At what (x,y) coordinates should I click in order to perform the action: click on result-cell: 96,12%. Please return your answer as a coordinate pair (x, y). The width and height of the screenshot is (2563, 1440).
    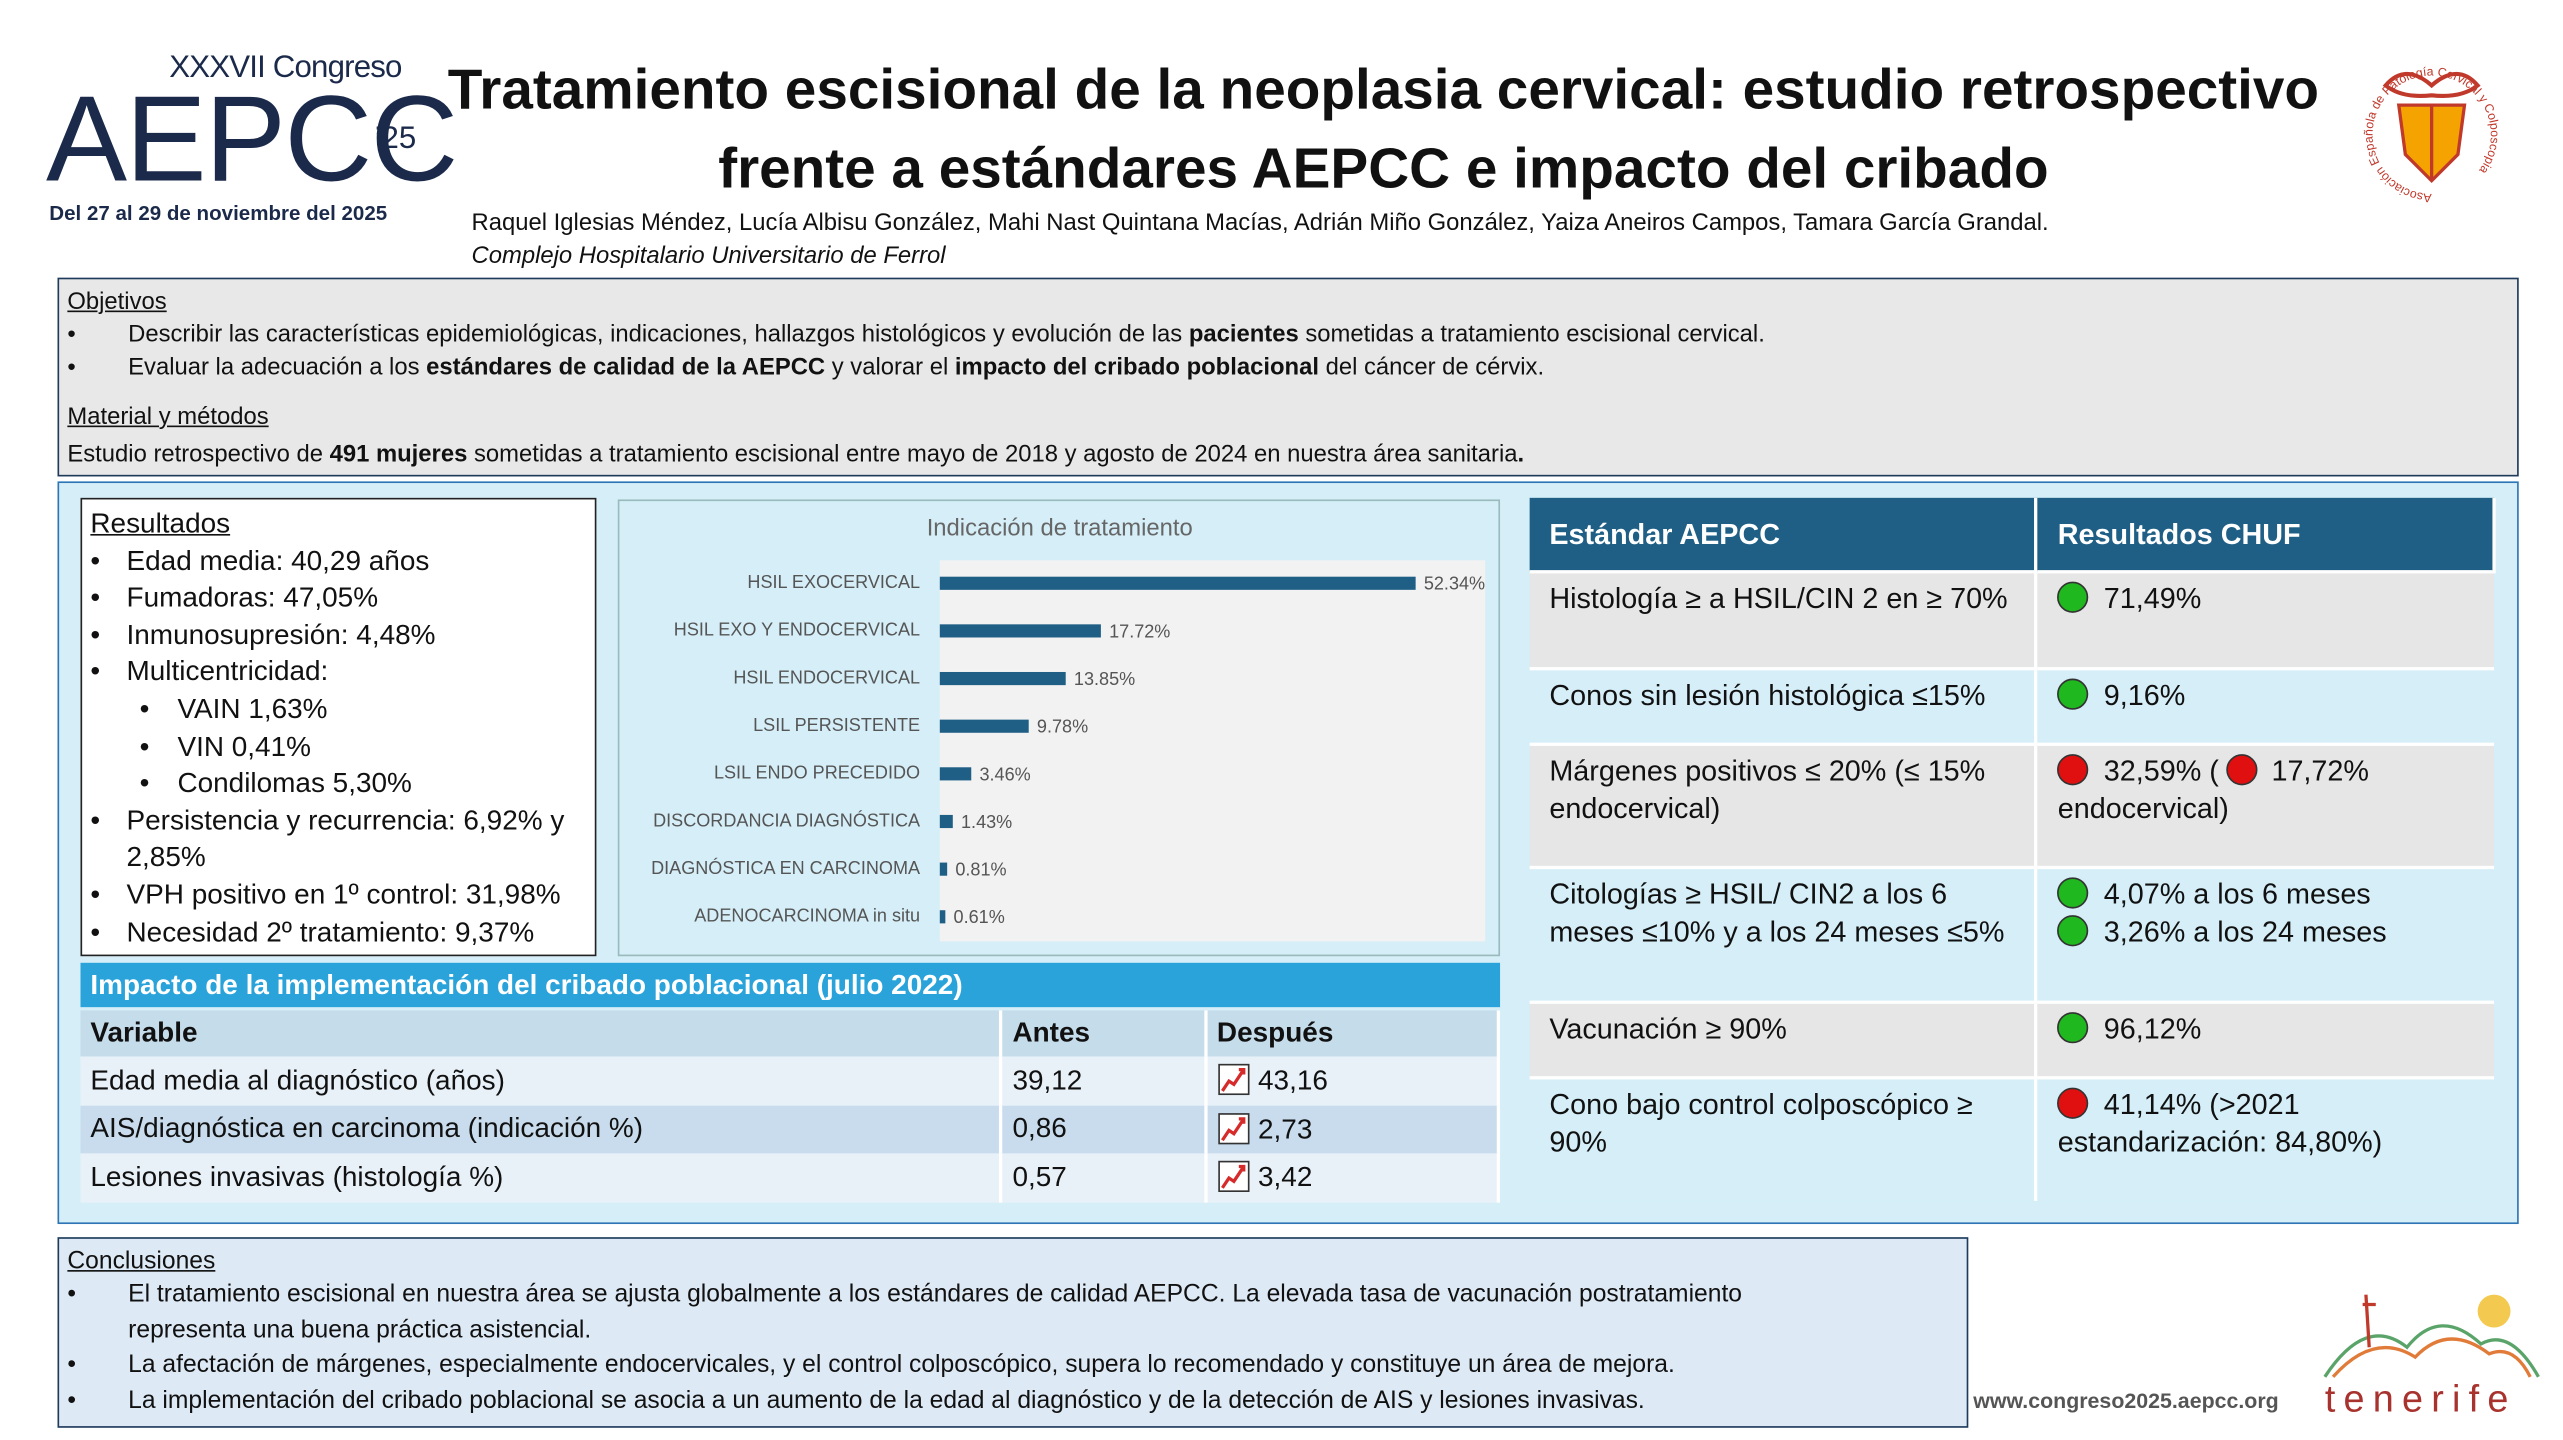
    Looking at the image, I should click on (2265, 1040).